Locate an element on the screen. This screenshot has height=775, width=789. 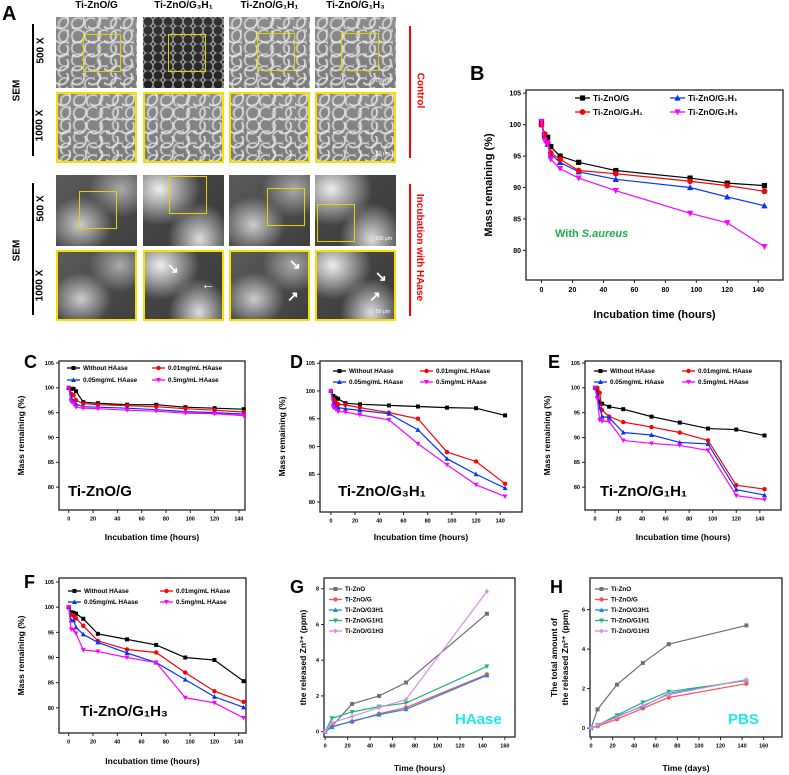
x-tick-label: 120 is located at coordinates (736, 520).